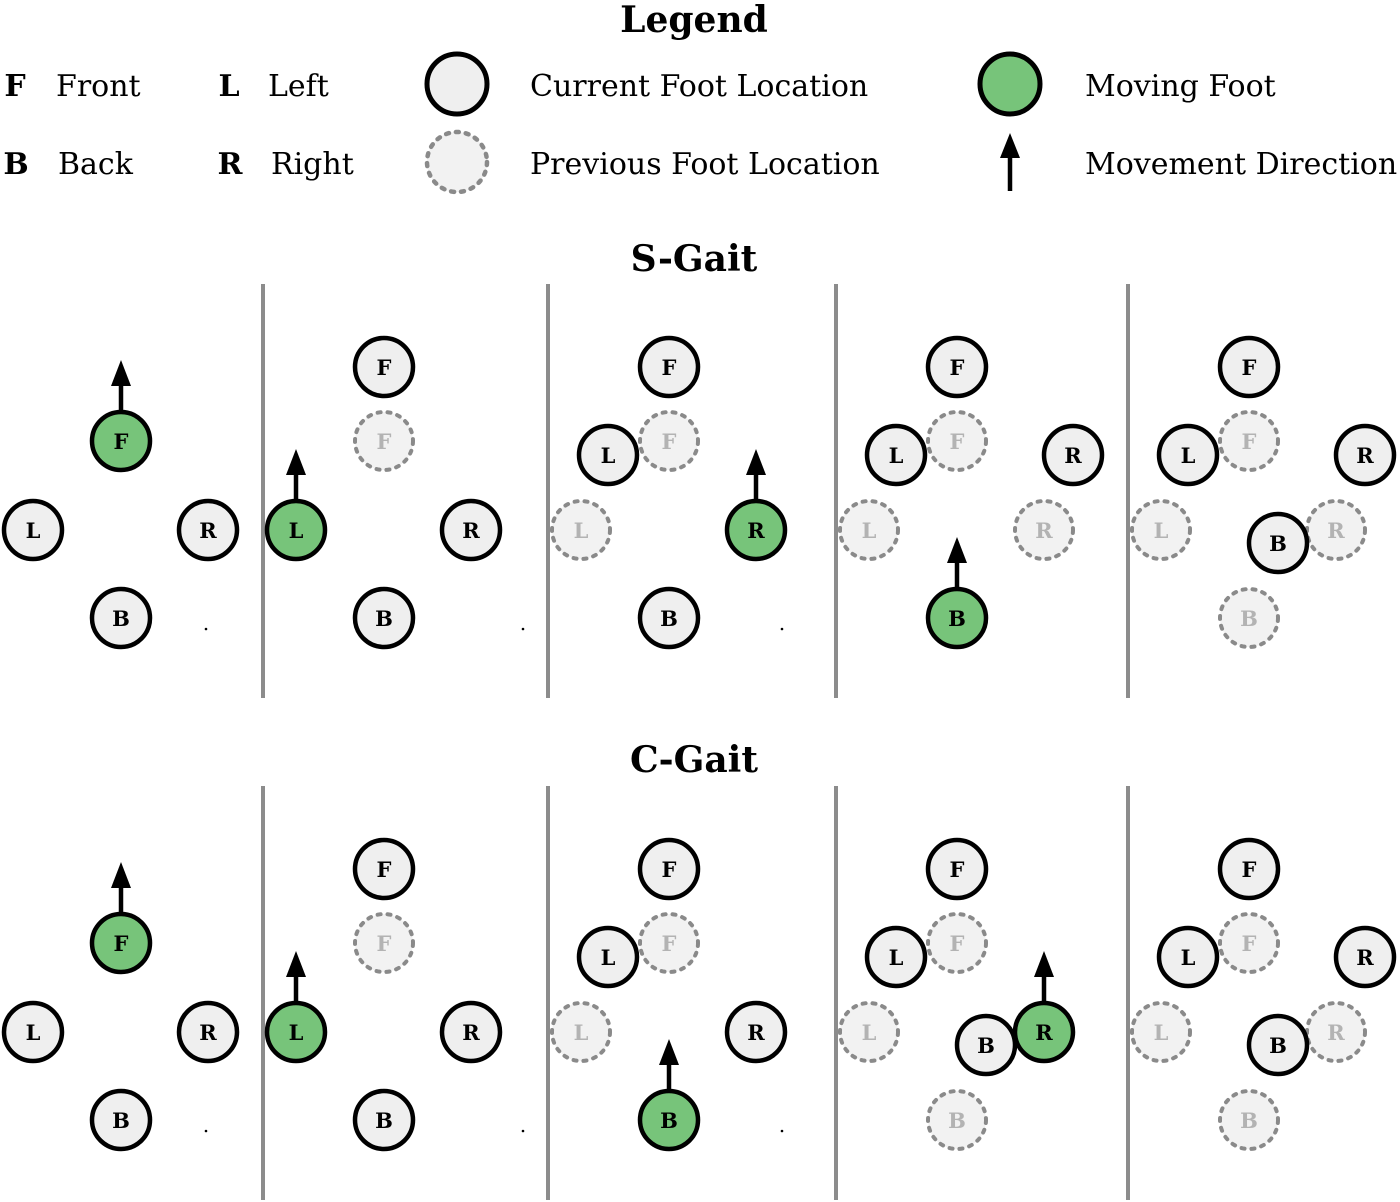 The width and height of the screenshot is (1400, 1202). I want to click on legend-direction-text: Movement Direction, so click(1241, 164).